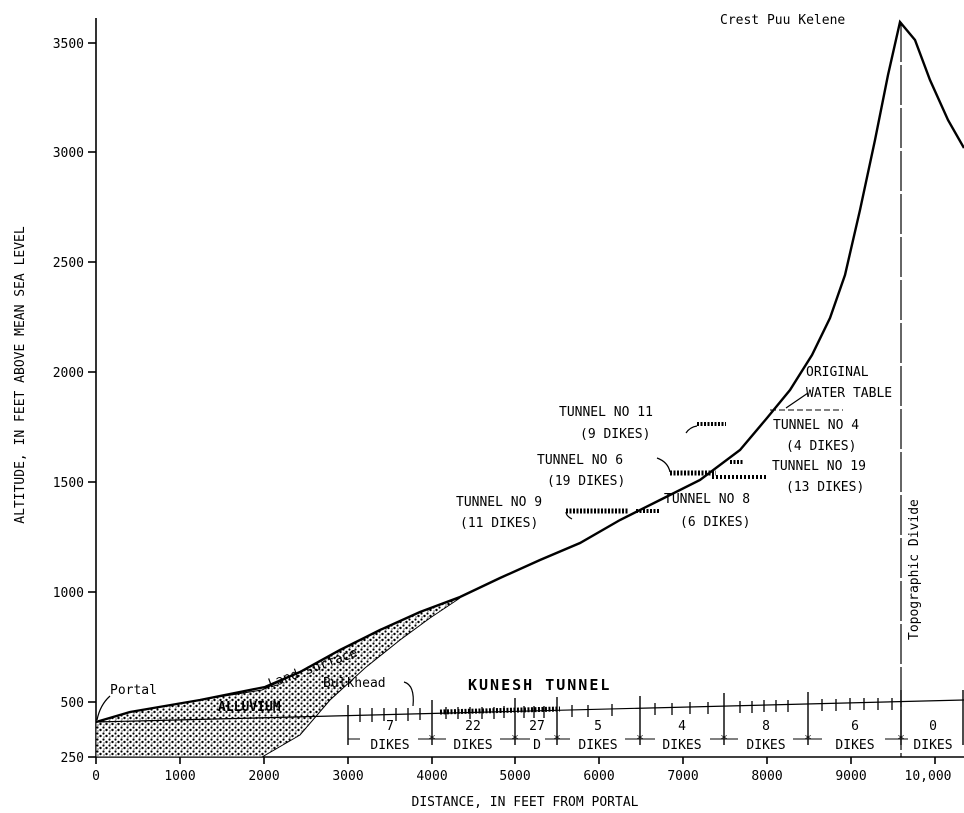  I want to click on dike-count-label: 4, so click(682, 726).